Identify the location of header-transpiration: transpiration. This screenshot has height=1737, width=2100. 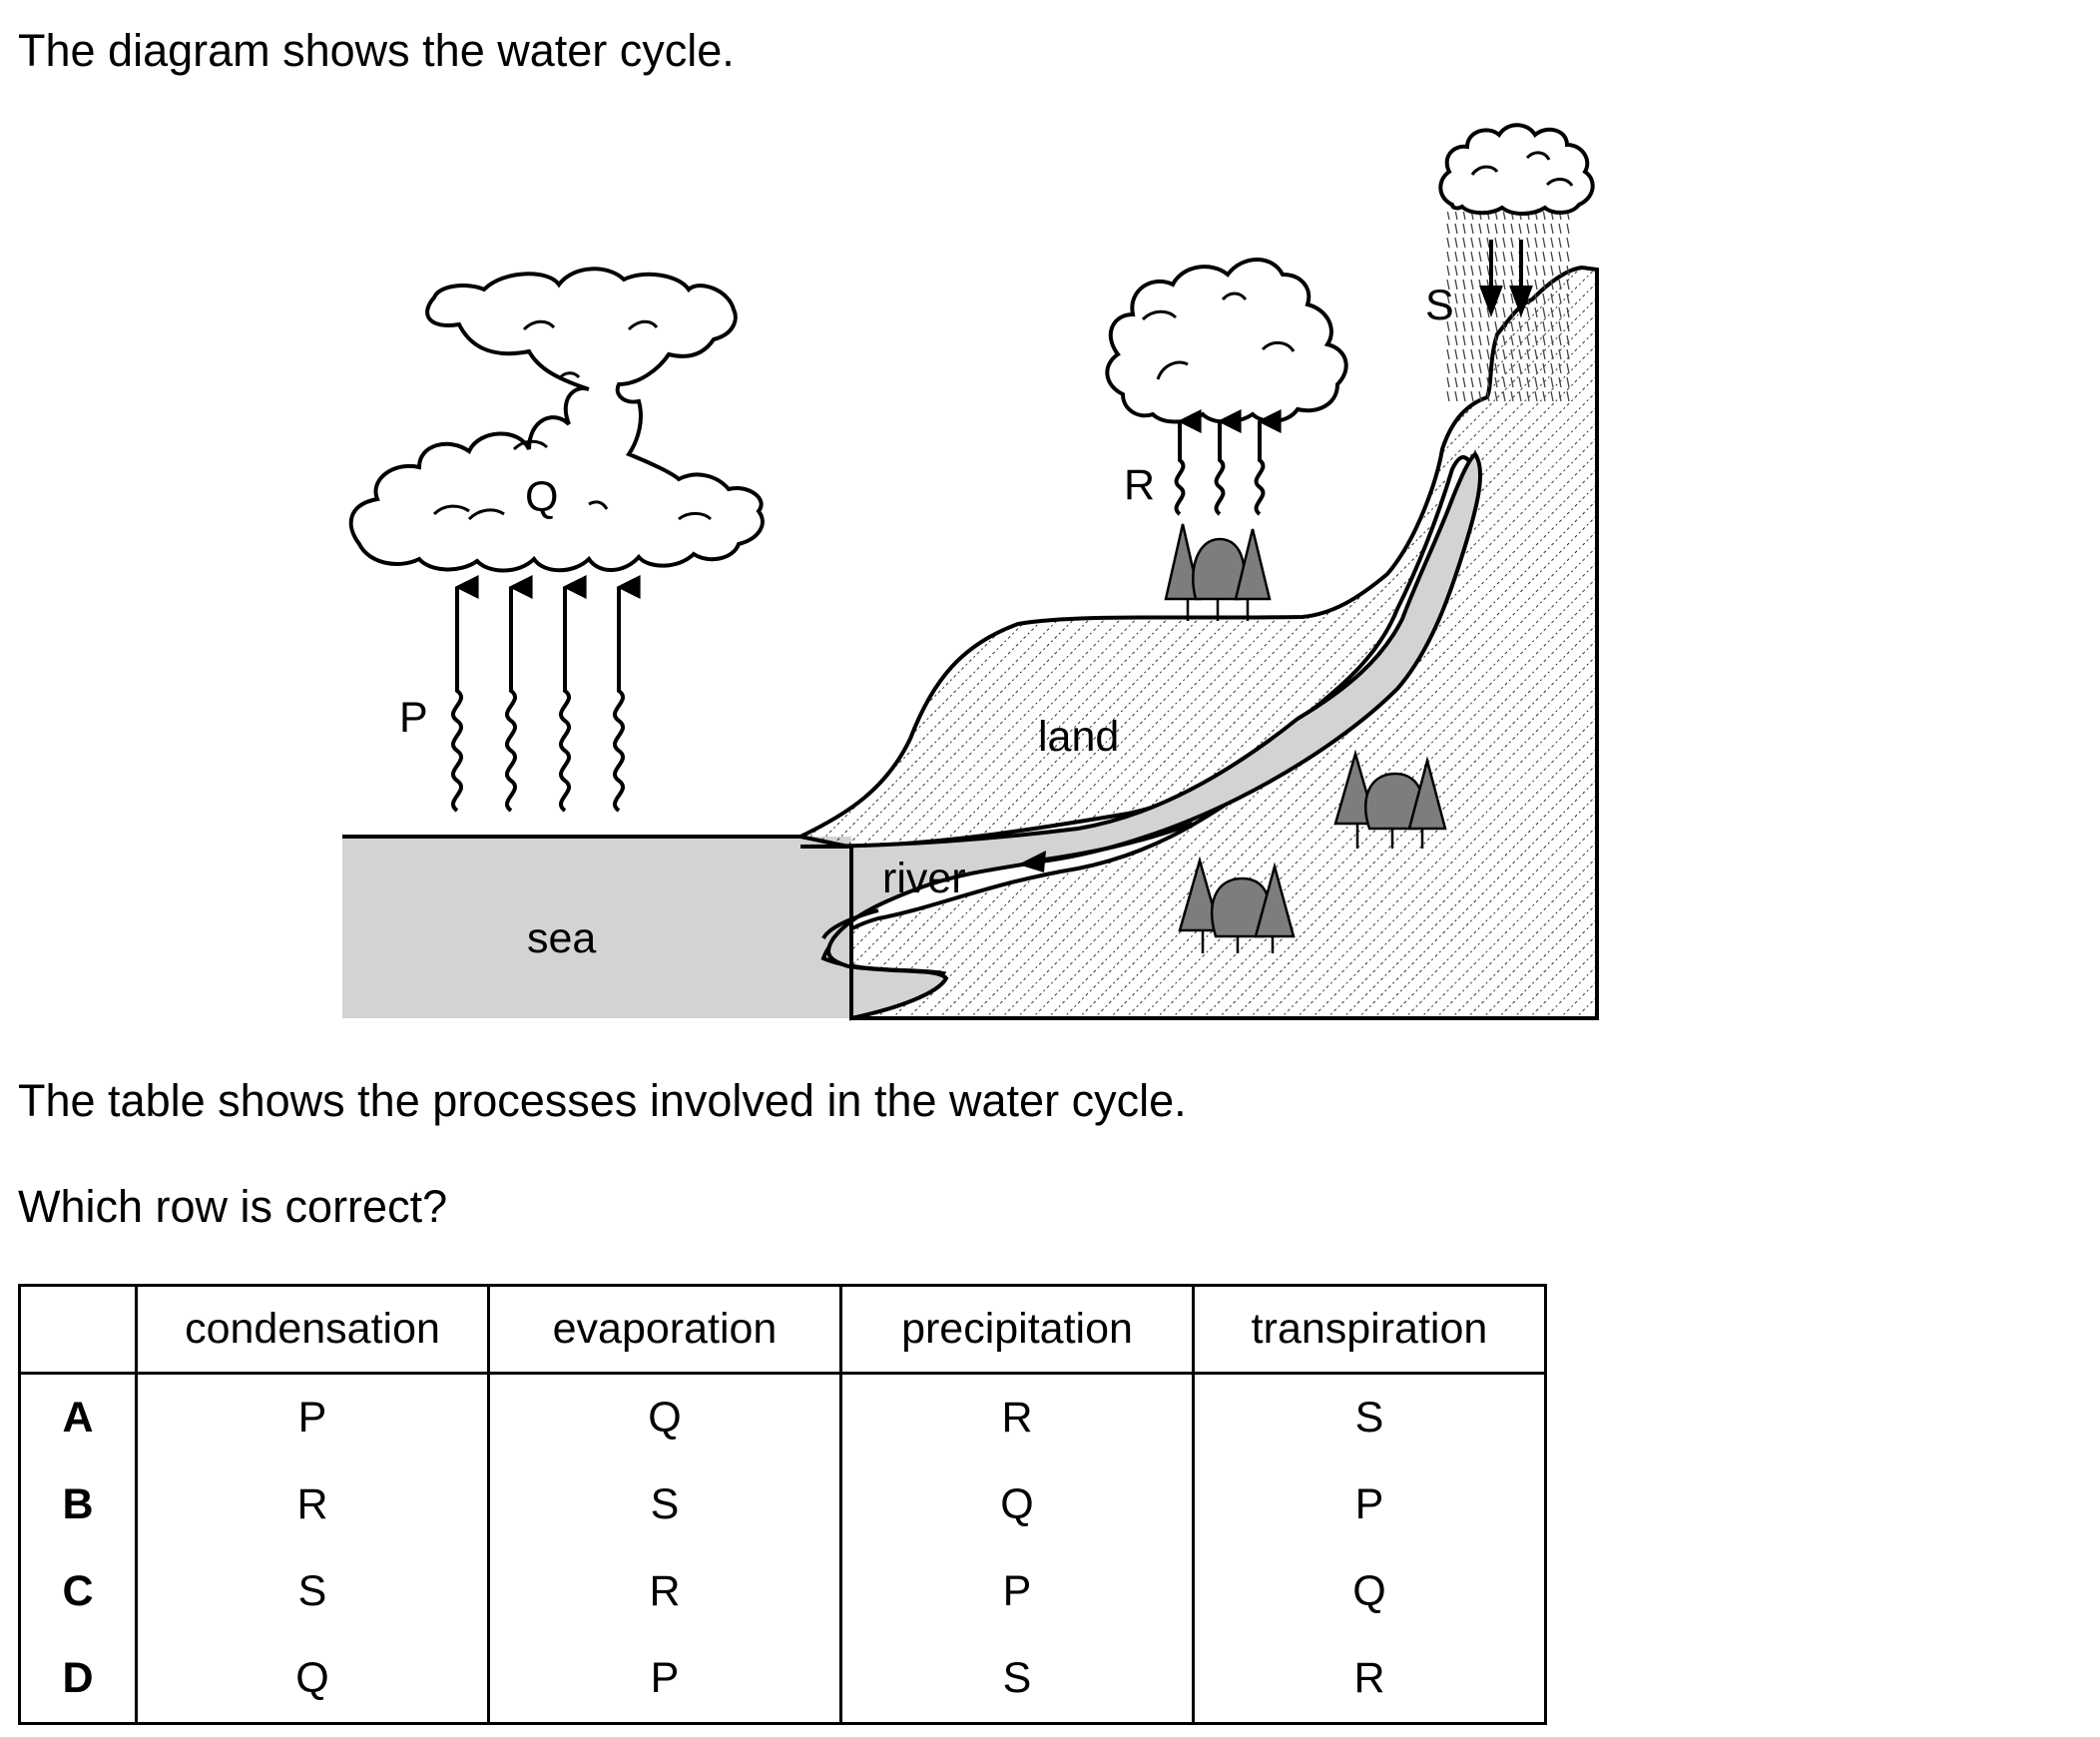
(1369, 1330).